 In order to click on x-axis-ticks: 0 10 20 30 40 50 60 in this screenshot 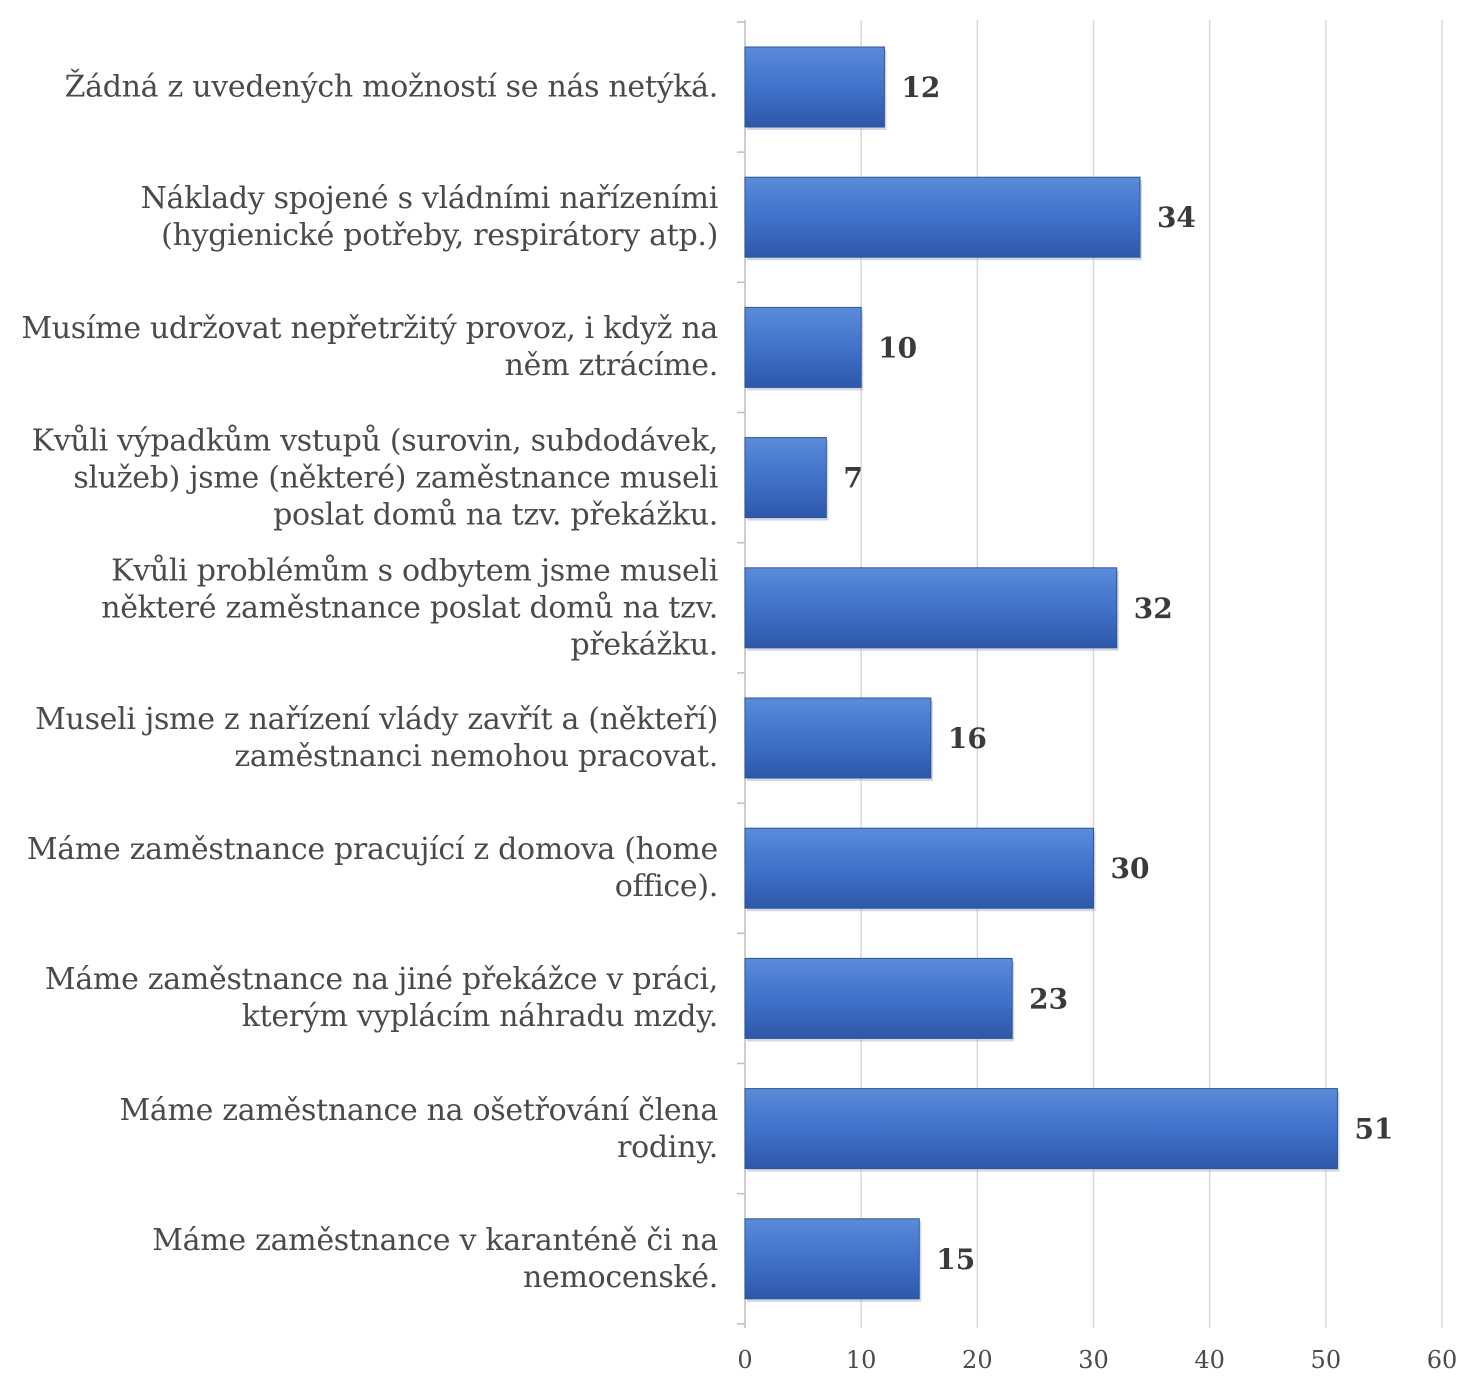, I will do `click(1097, 1360)`.